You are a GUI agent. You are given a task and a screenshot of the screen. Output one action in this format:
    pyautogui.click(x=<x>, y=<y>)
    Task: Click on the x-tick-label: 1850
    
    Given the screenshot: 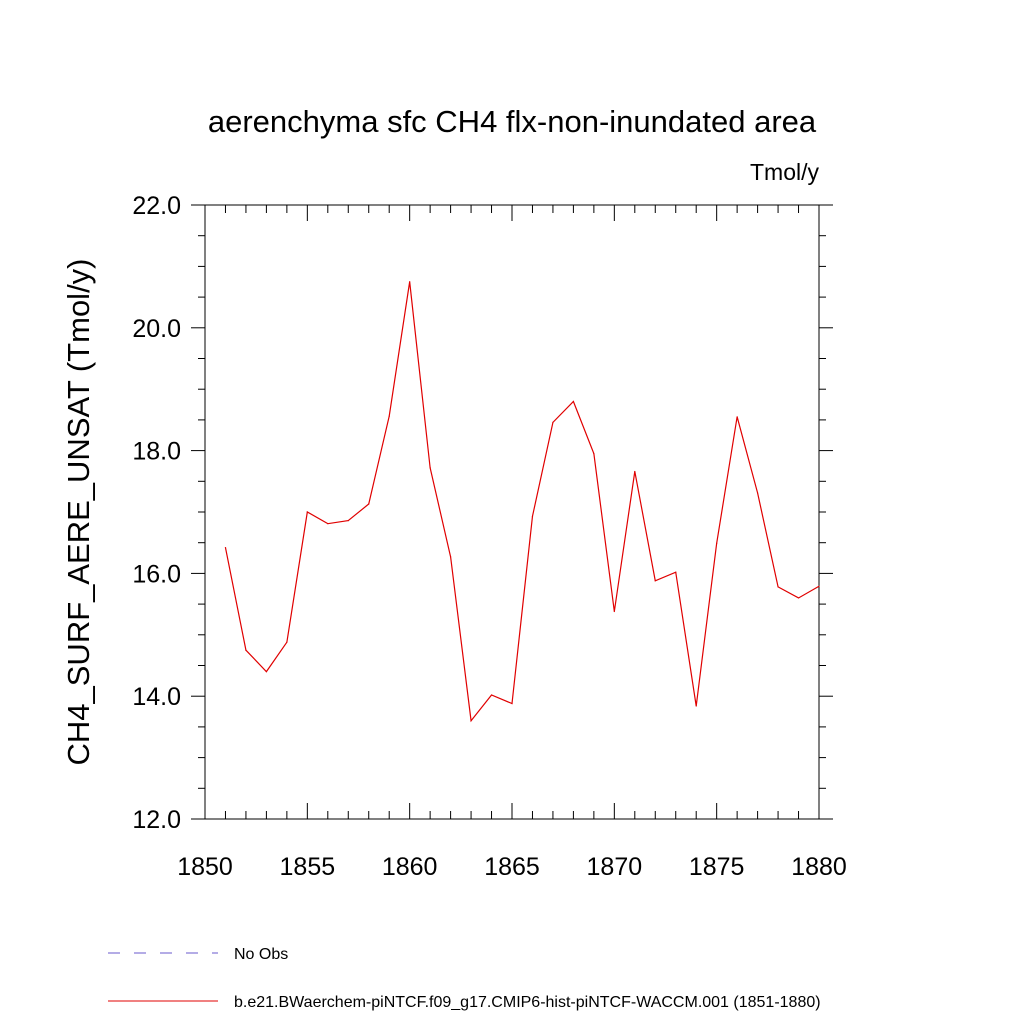 What is the action you would take?
    pyautogui.click(x=205, y=867)
    